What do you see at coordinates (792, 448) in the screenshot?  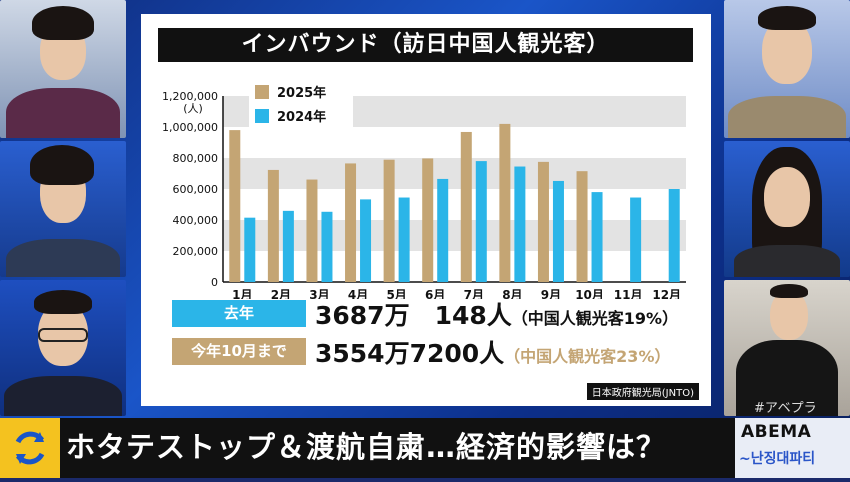 I see `channel-logo: ABEMA ~난징대파티` at bounding box center [792, 448].